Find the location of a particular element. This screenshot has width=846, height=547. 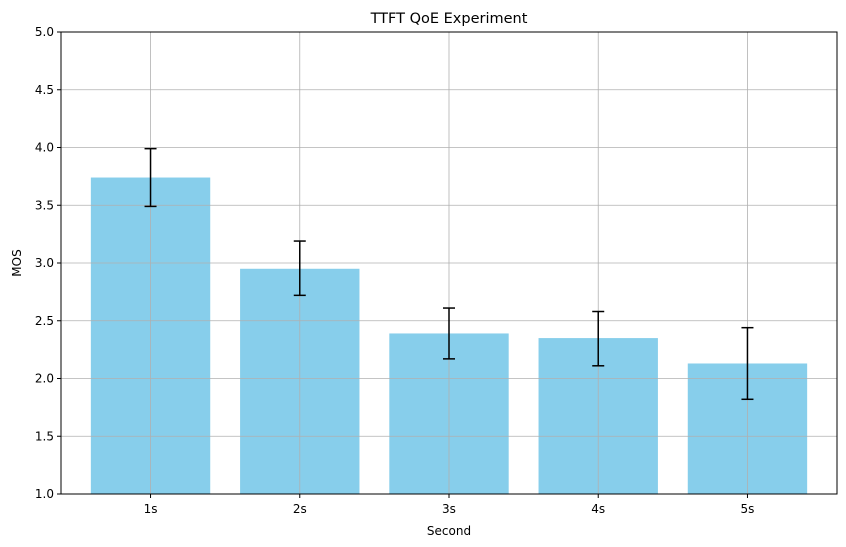

y-tick-label-5.0: 5.0 is located at coordinates (44, 32).